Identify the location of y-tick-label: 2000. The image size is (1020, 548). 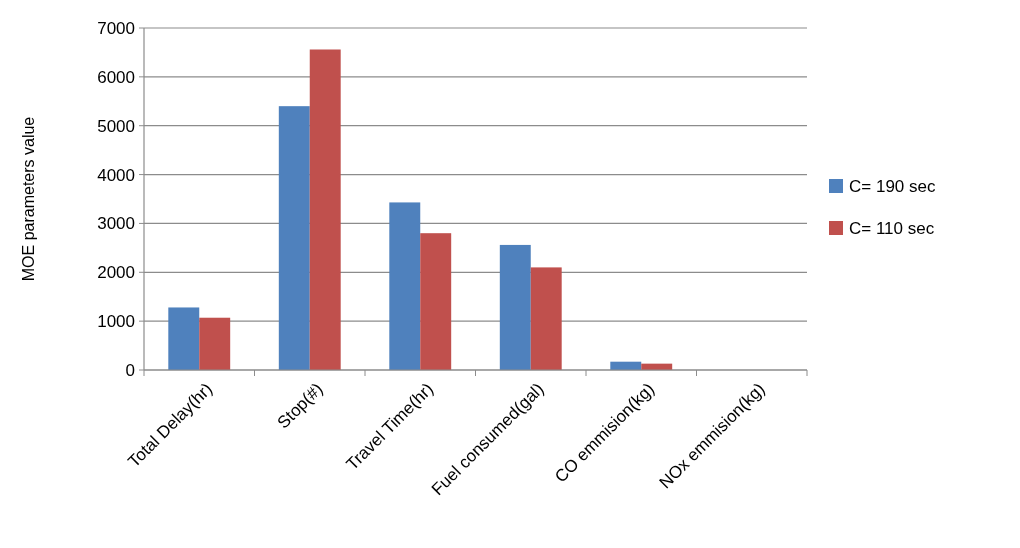
(116, 273).